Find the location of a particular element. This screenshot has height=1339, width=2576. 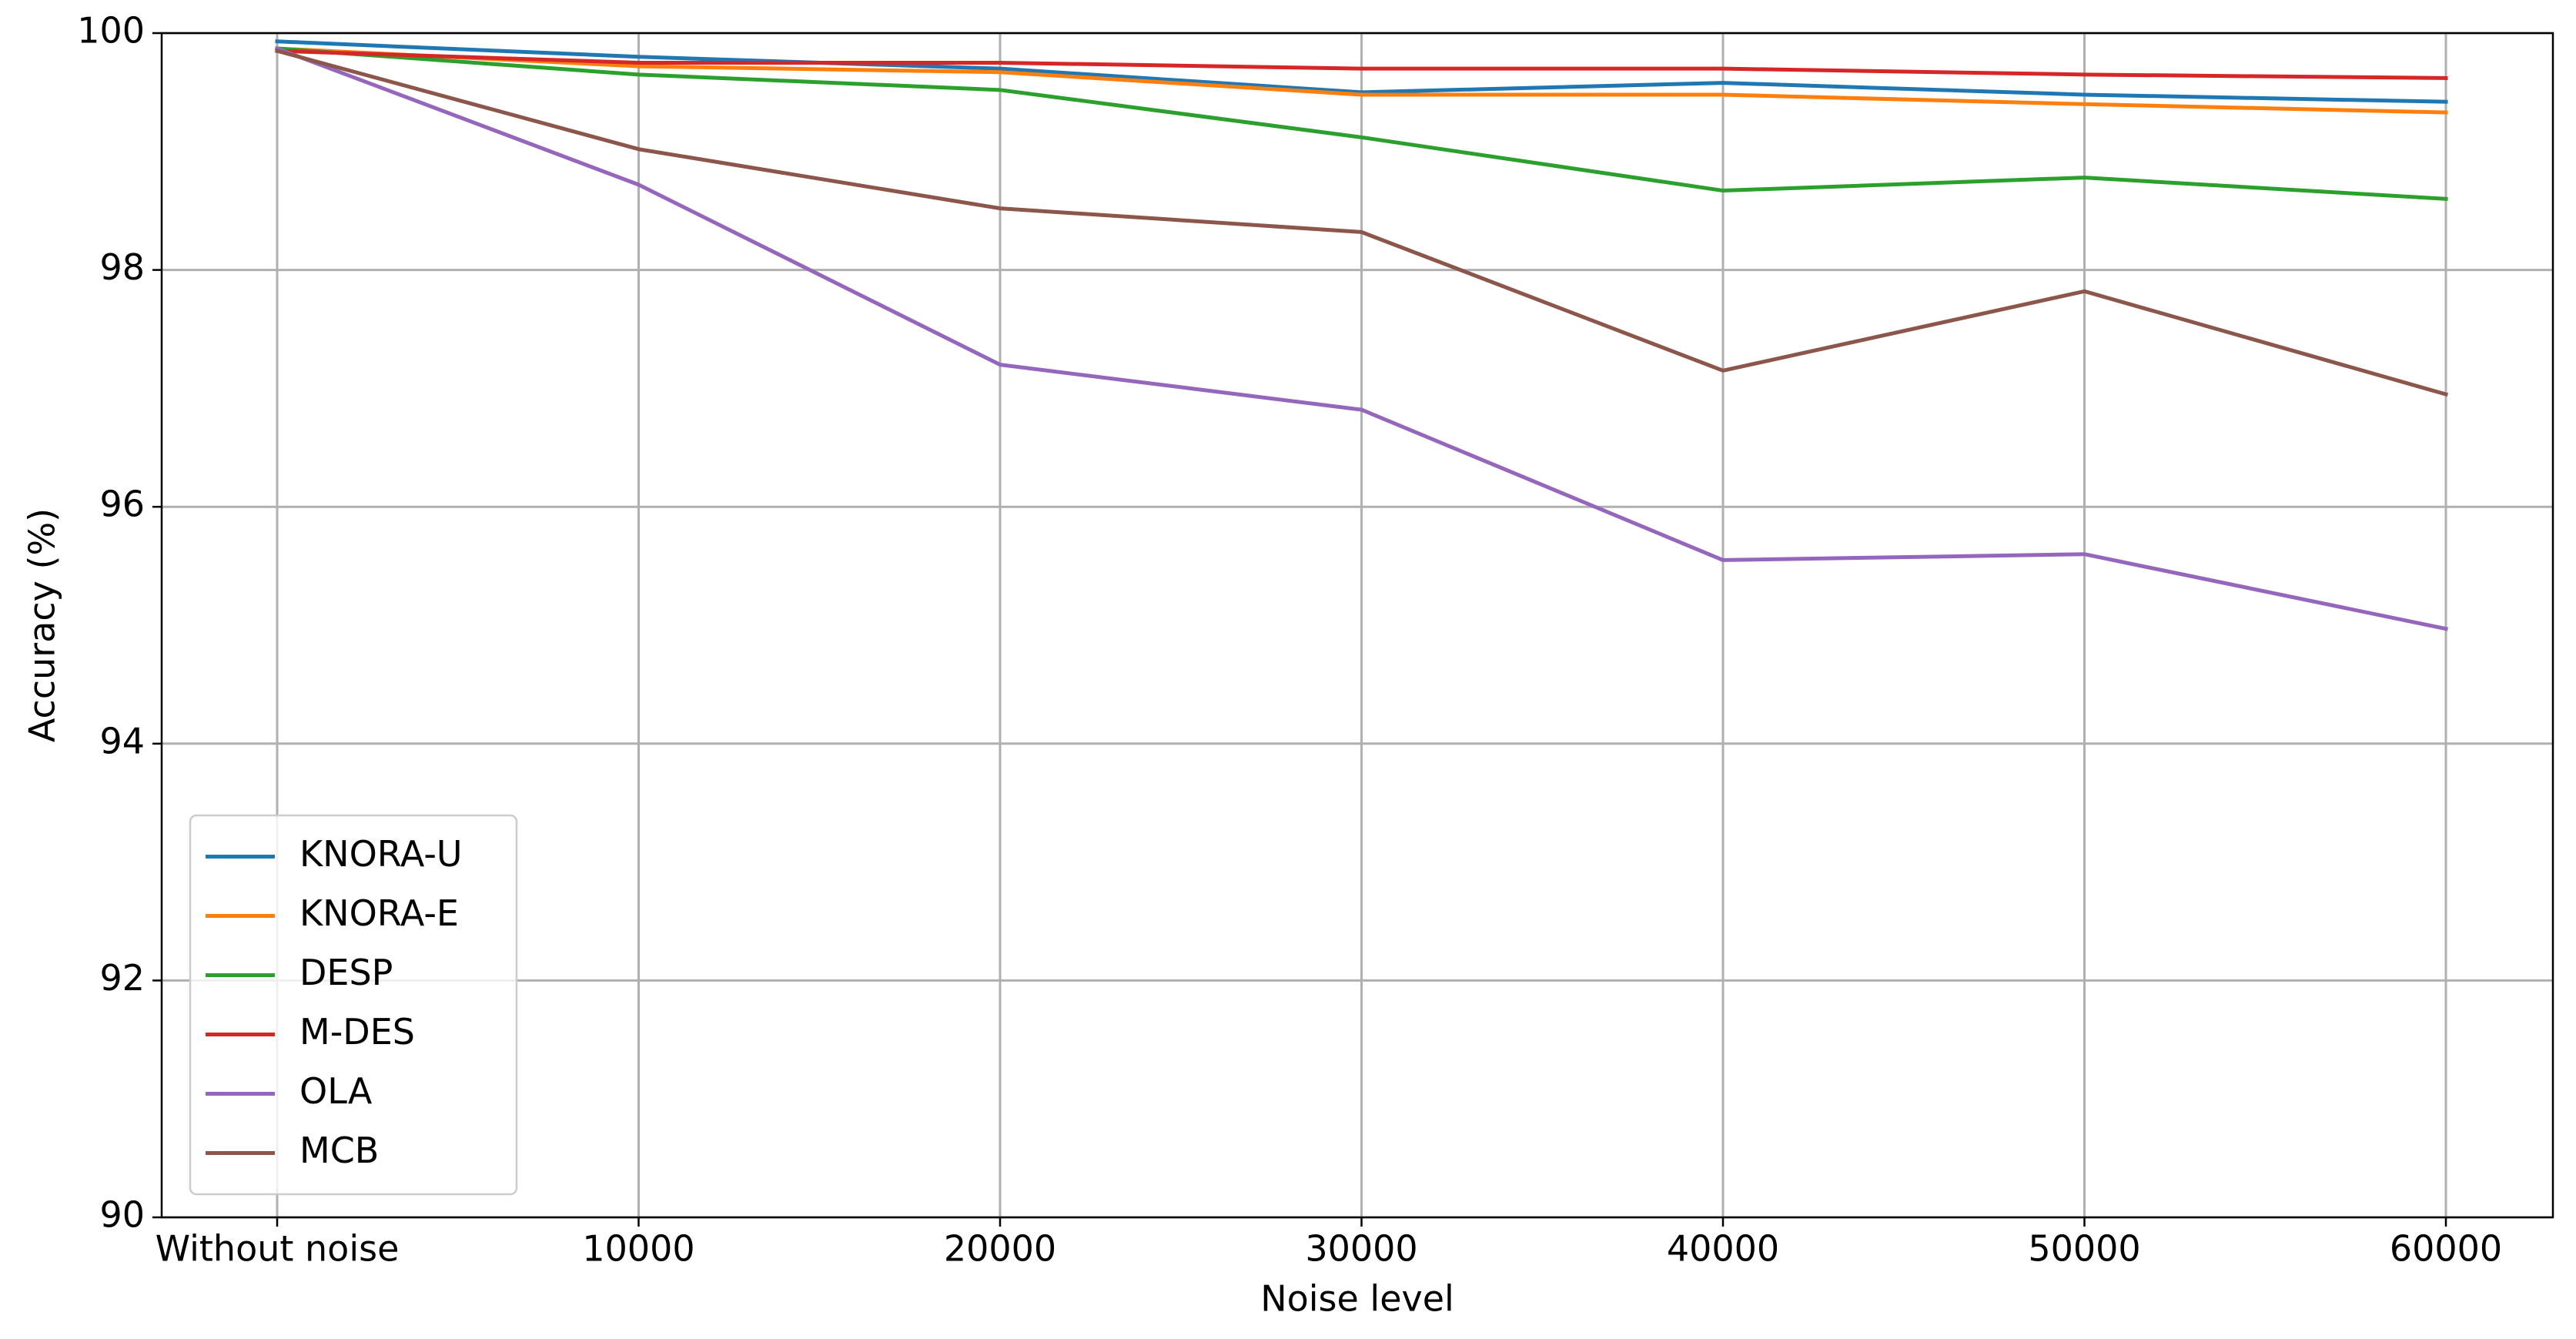

x-tick-label: 40000 is located at coordinates (1723, 1249).